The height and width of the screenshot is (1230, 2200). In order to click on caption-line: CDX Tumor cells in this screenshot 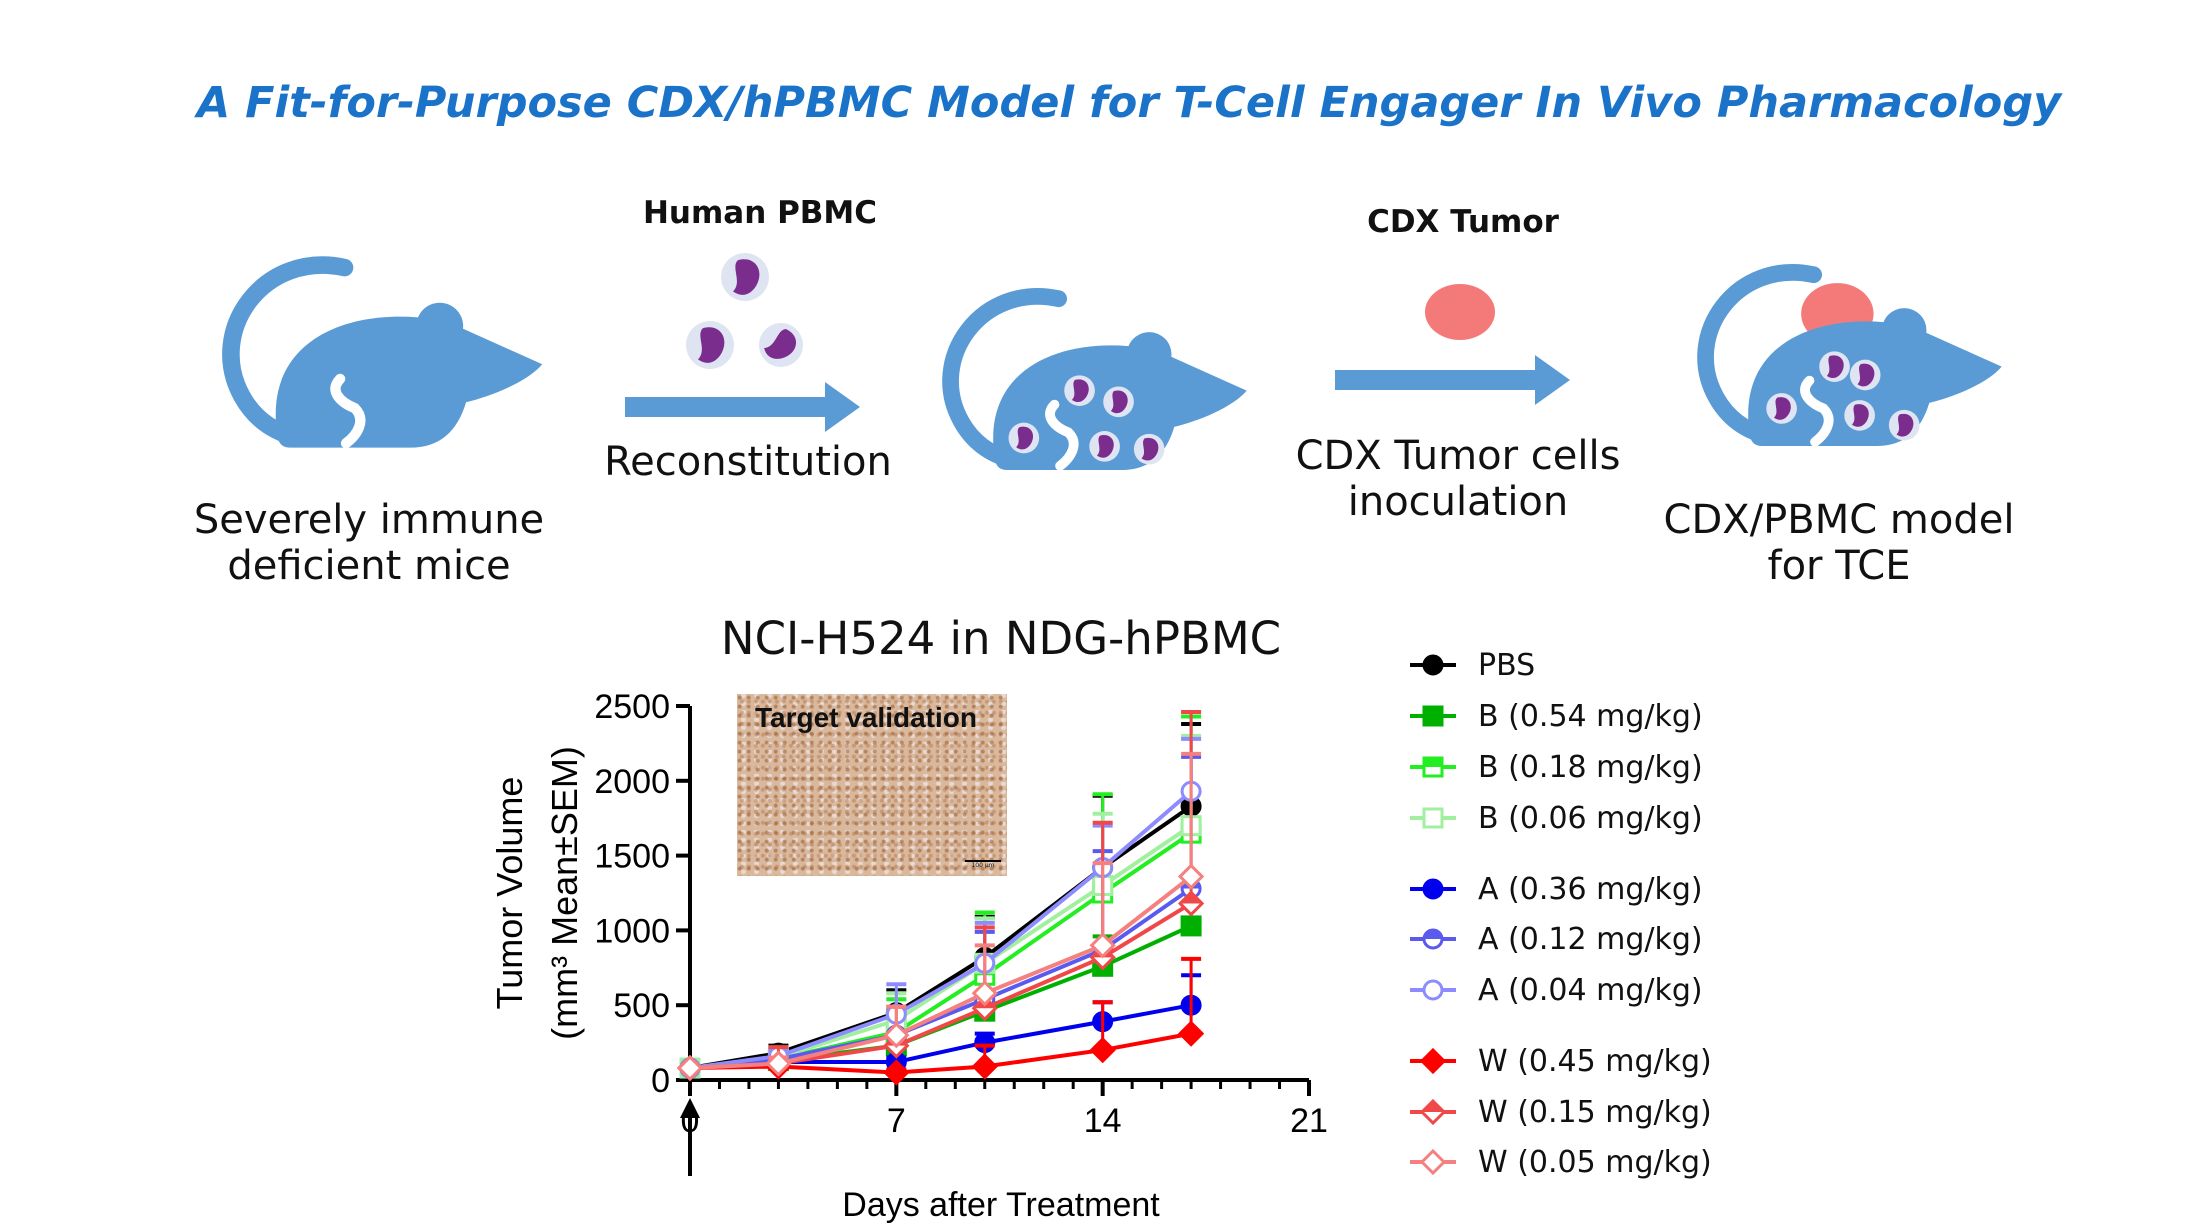, I will do `click(1458, 456)`.